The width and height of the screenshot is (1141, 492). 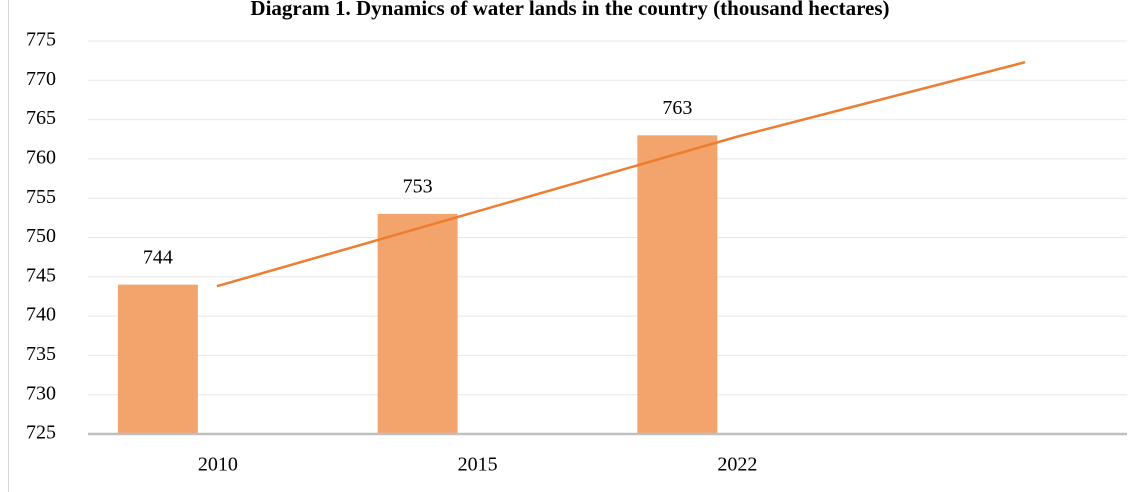 I want to click on data-label: 744, so click(x=158, y=257).